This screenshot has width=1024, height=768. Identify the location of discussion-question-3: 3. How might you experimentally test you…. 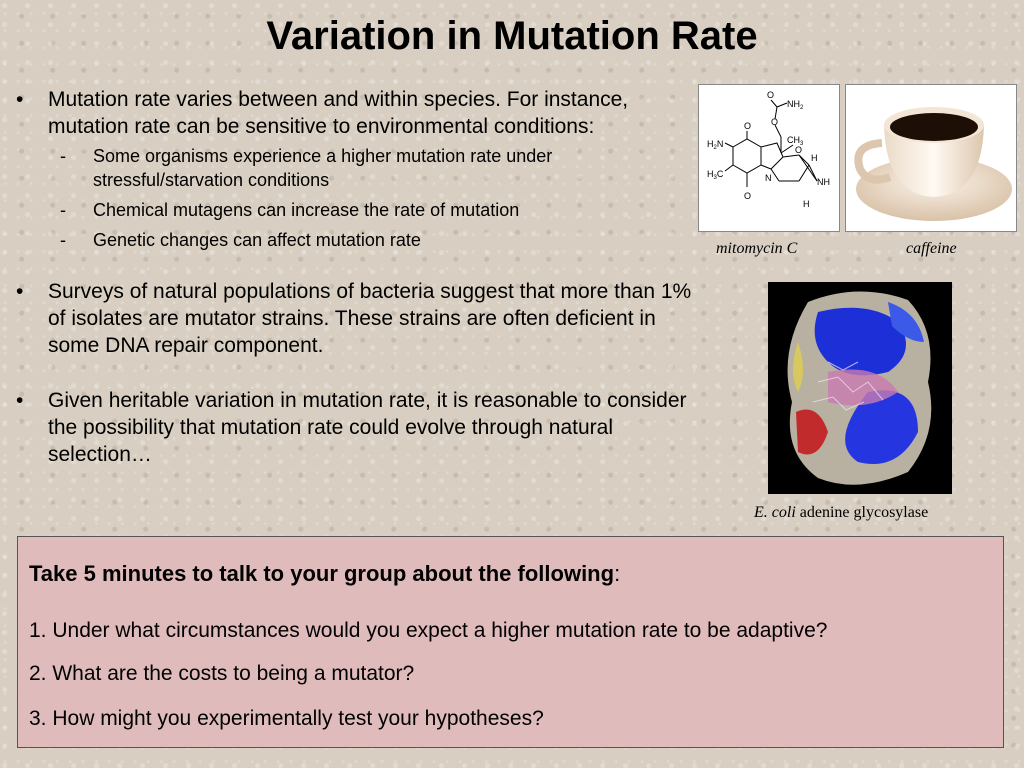
(286, 718).